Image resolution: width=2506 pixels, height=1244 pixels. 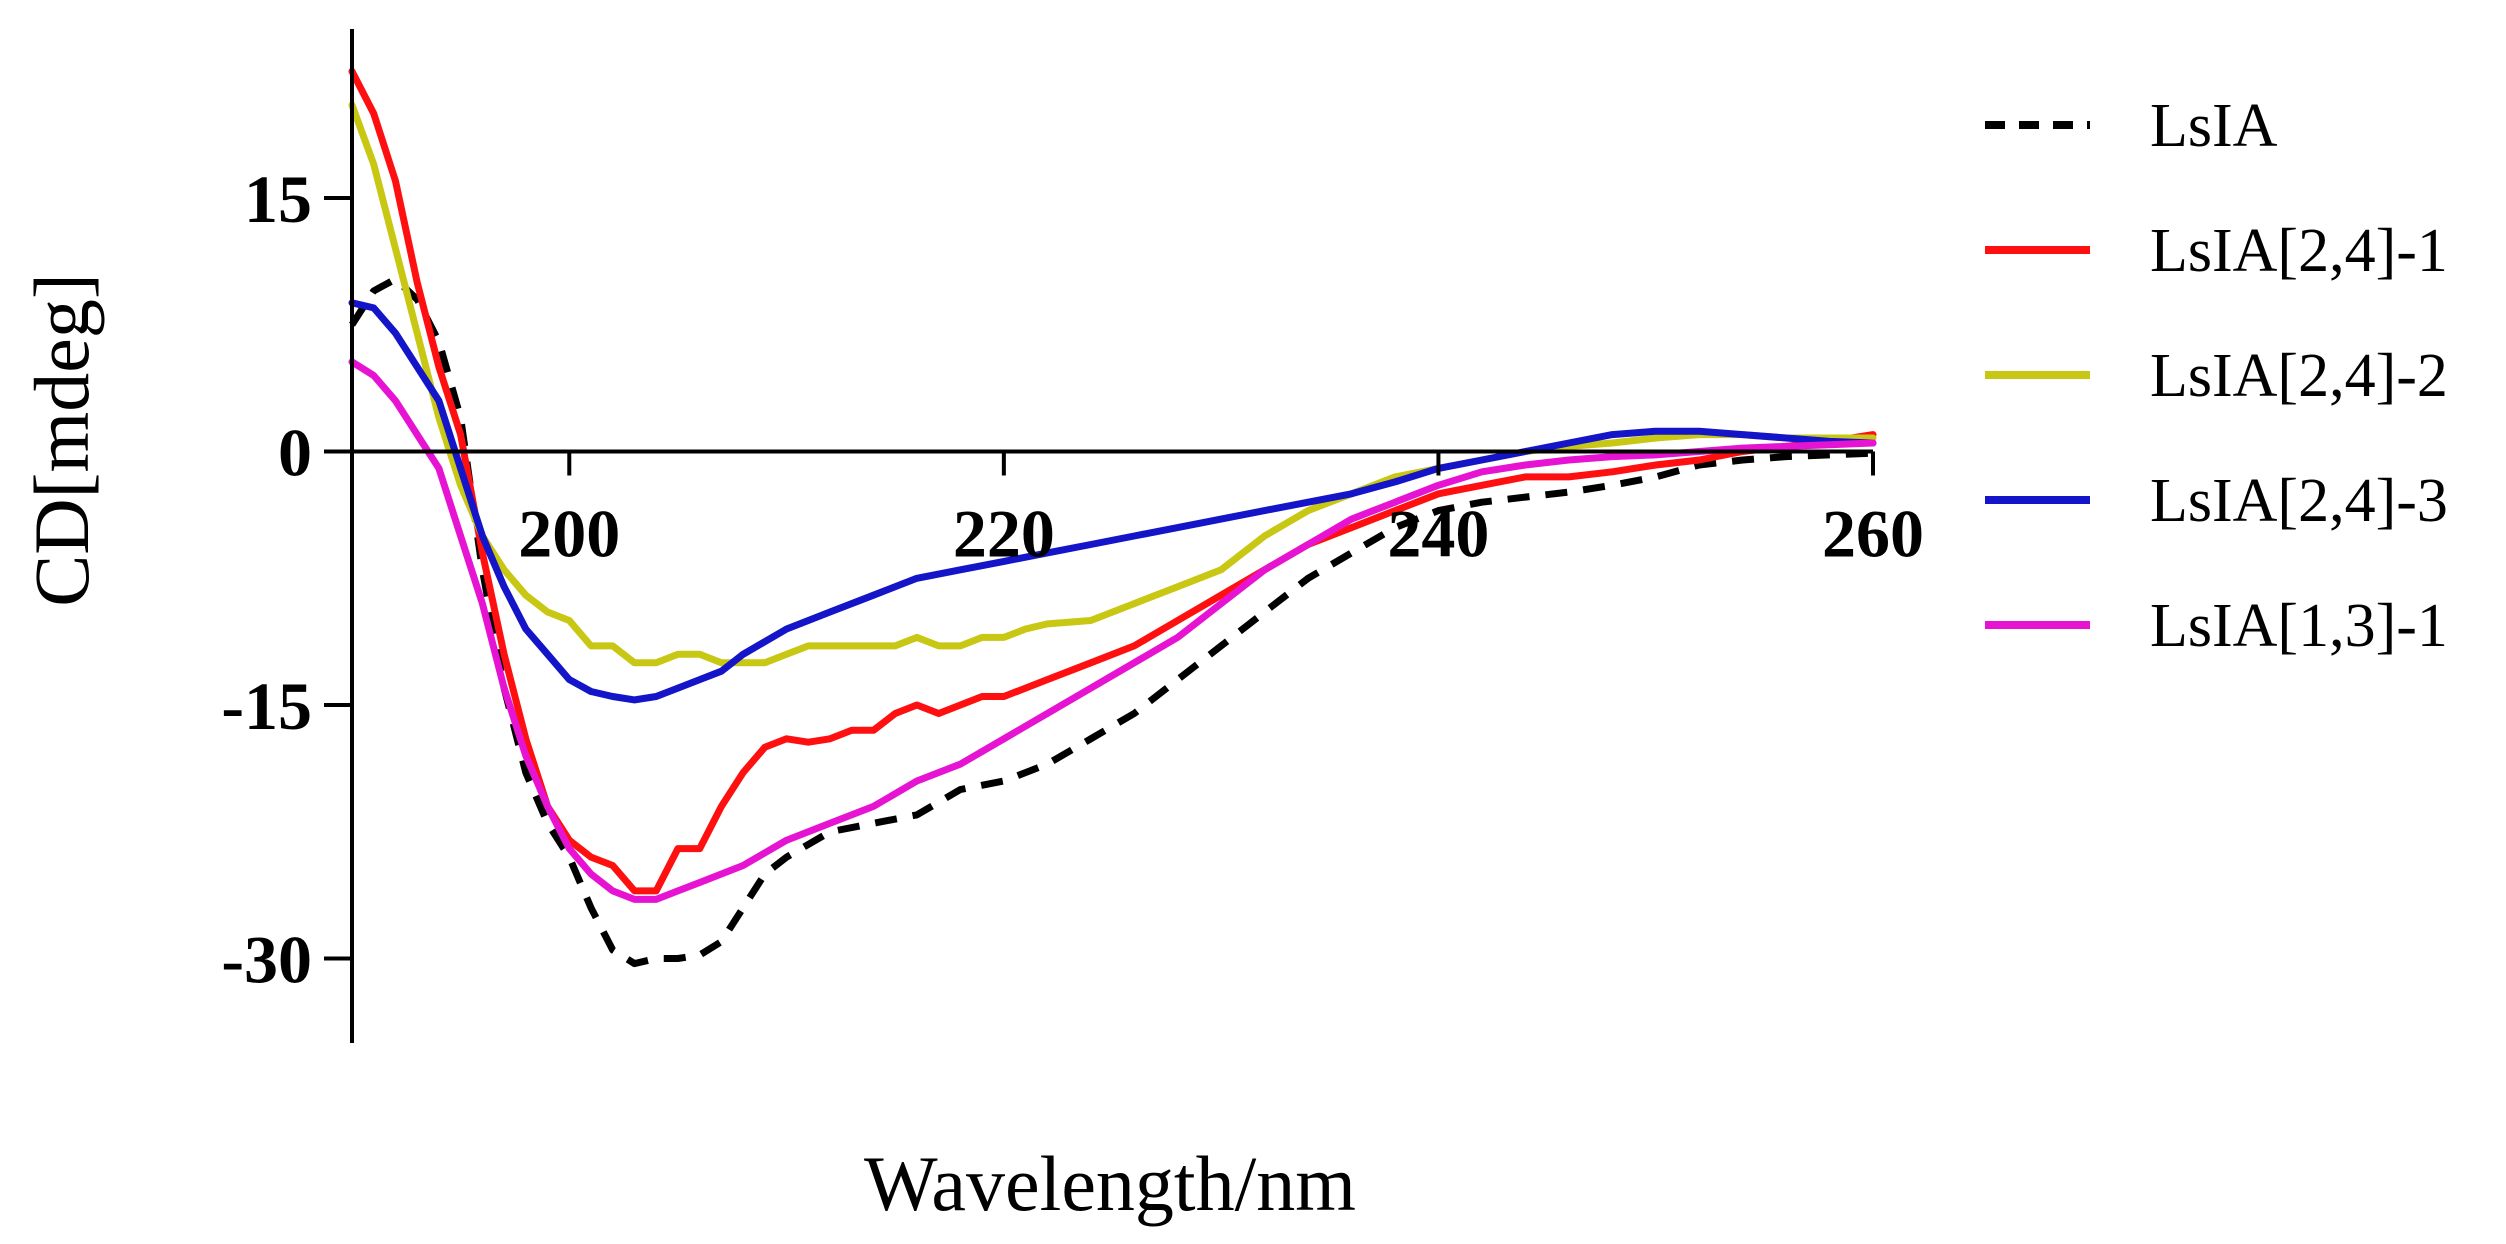 I want to click on y-tick-label: 0, so click(x=295, y=453).